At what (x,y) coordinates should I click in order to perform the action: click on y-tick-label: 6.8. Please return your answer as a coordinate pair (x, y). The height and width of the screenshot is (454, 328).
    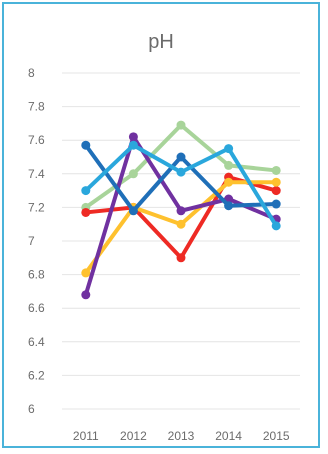
    Looking at the image, I should click on (36, 275).